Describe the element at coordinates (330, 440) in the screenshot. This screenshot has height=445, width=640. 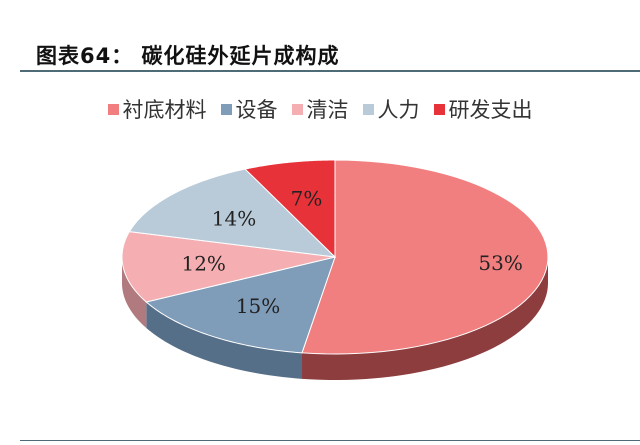
I see `bottom-divider` at that location.